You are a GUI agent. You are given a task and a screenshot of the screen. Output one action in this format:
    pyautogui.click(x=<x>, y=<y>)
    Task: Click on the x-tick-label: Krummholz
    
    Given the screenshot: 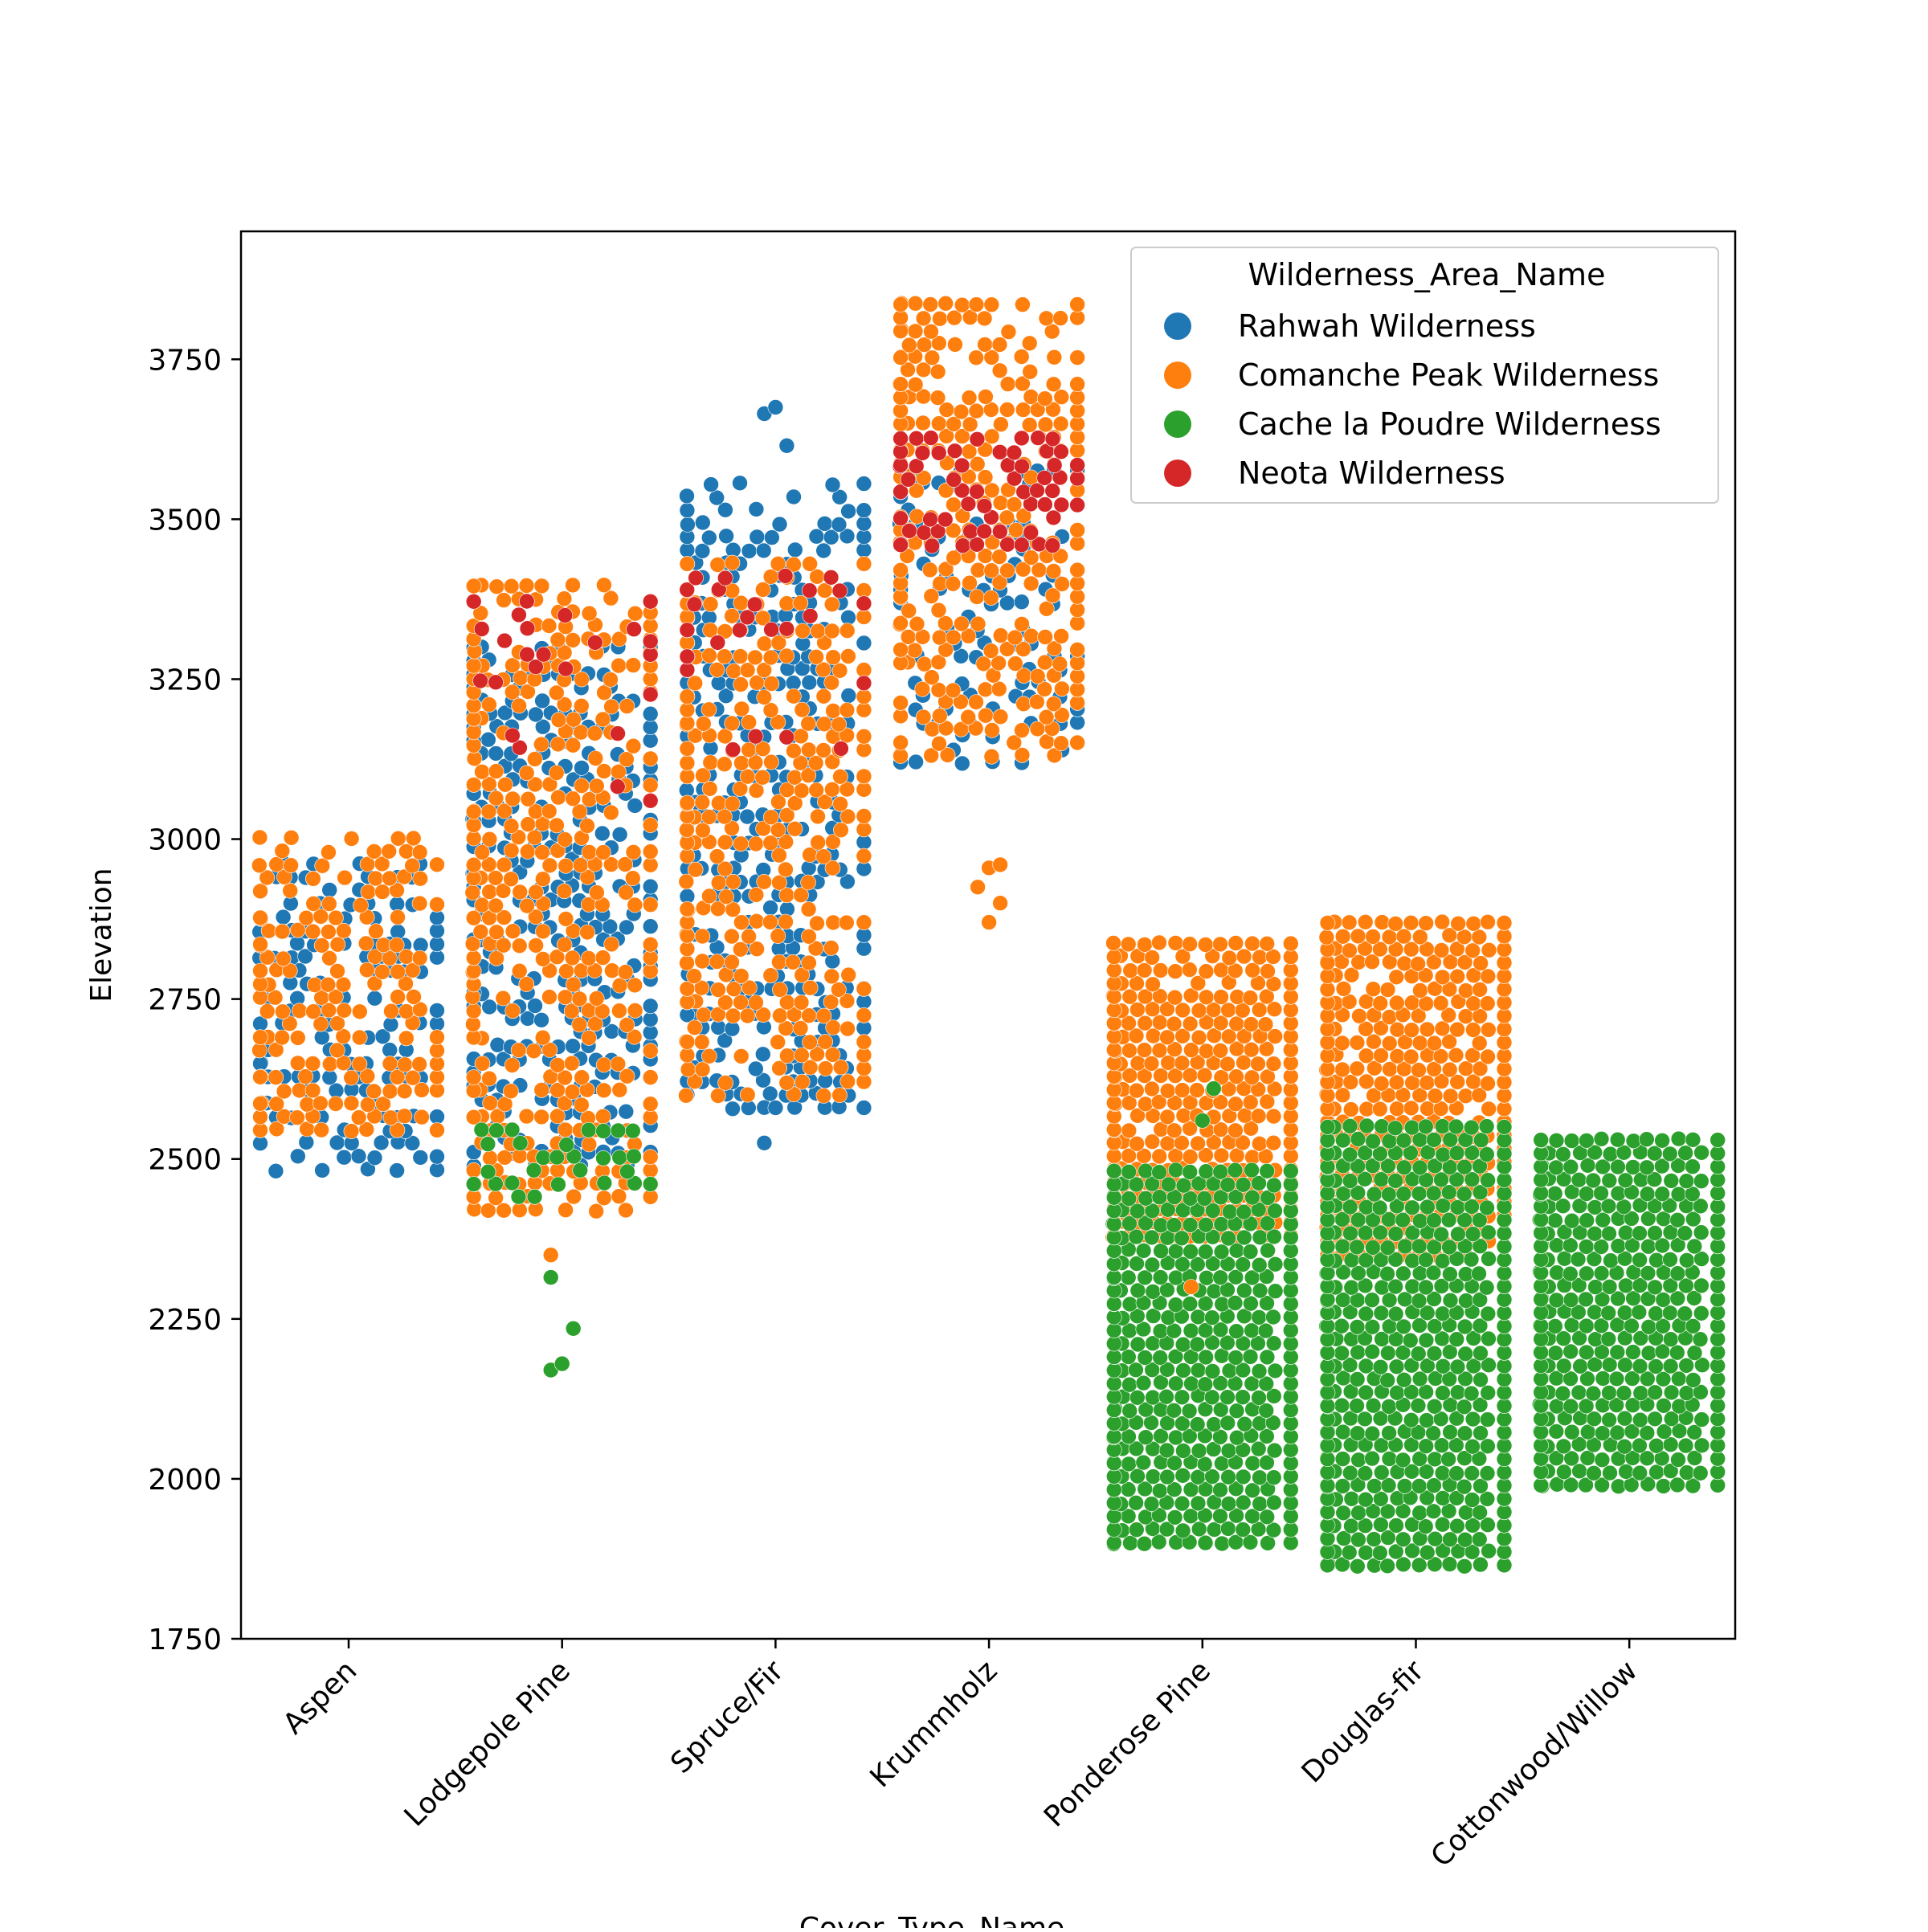 What is the action you would take?
    pyautogui.click(x=933, y=1724)
    